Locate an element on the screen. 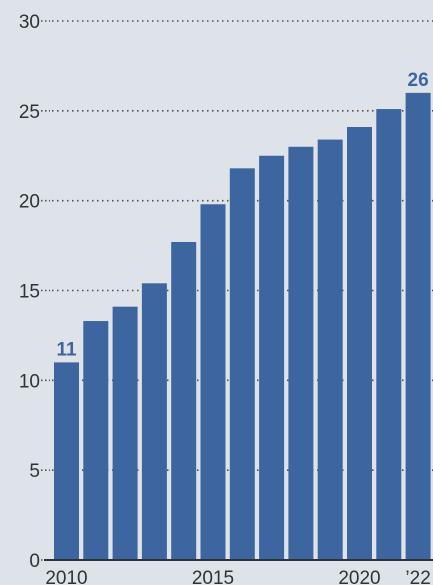 This screenshot has height=585, width=433. y-tick-label-25: 25 is located at coordinates (29, 112).